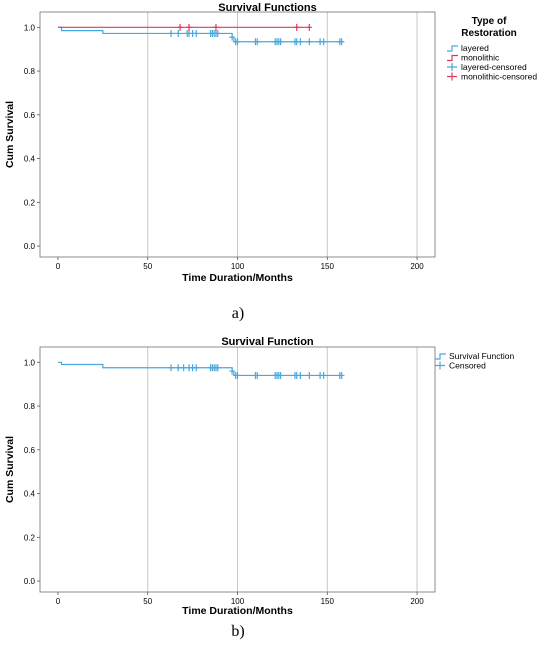  Describe the element at coordinates (267, 8) in the screenshot. I see `chart-title: Survival Functions` at that location.